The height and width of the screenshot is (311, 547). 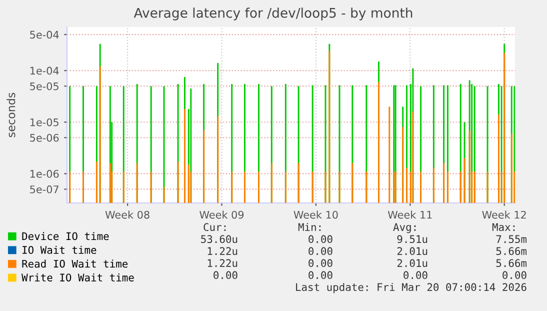 I want to click on legend-label: IO Wait time, so click(x=59, y=250).